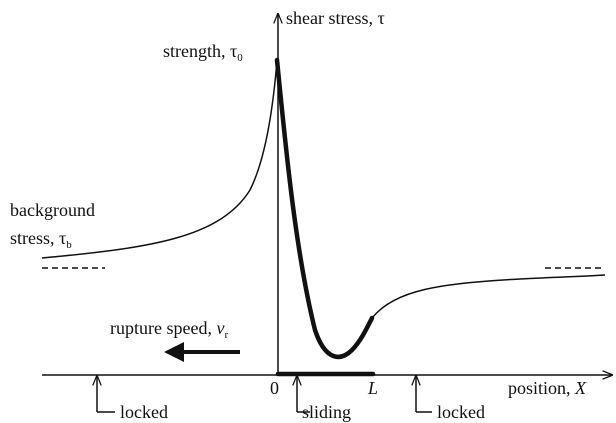 The height and width of the screenshot is (423, 616). Describe the element at coordinates (200, 51) in the screenshot. I see `text: strength, τ` at that location.